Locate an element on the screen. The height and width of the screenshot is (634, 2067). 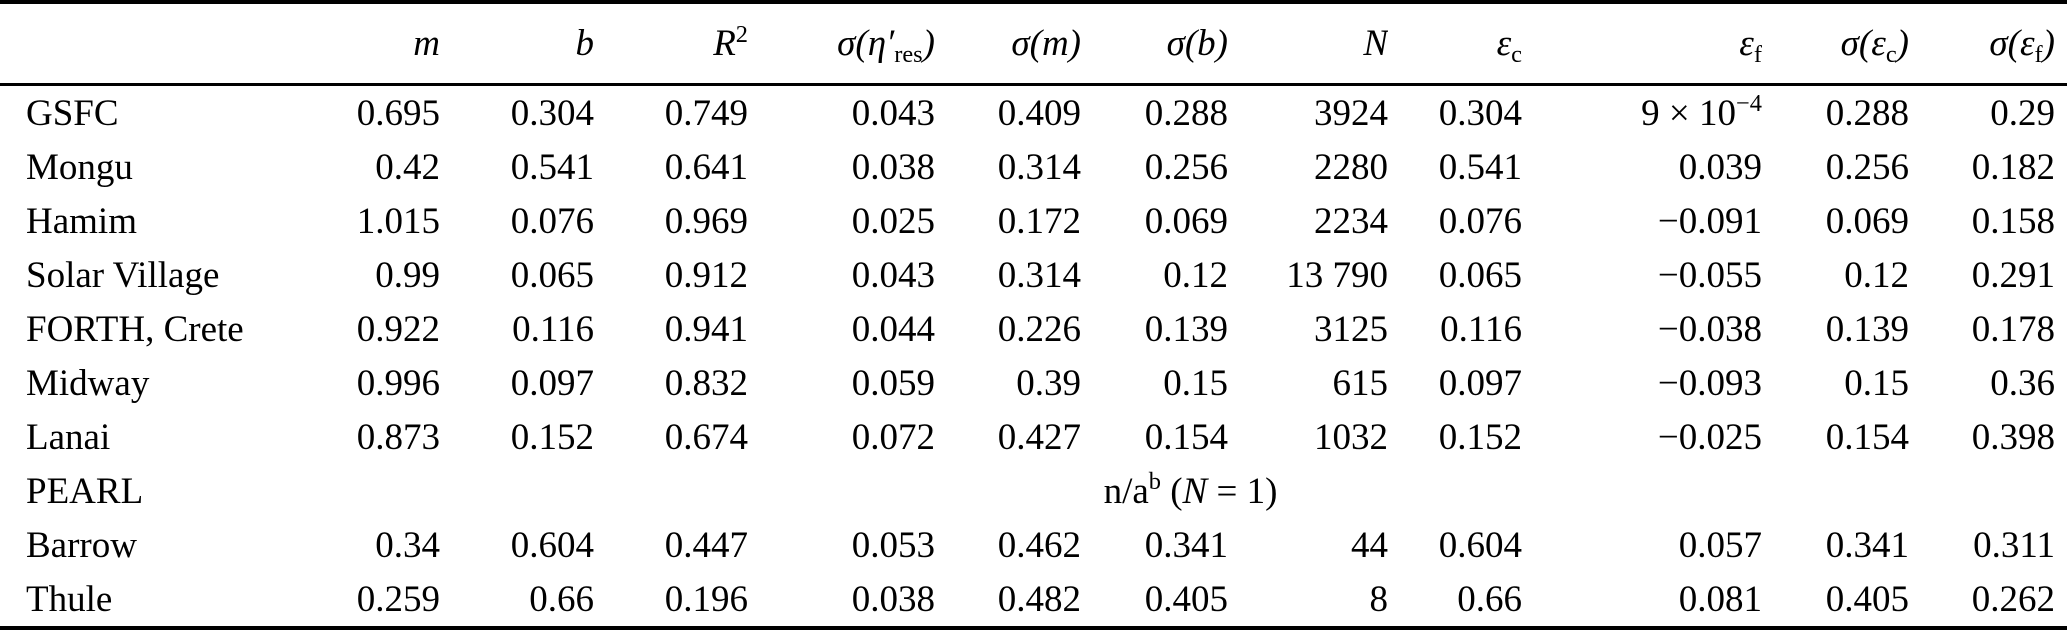
value-cell: 2234 is located at coordinates (1351, 221).